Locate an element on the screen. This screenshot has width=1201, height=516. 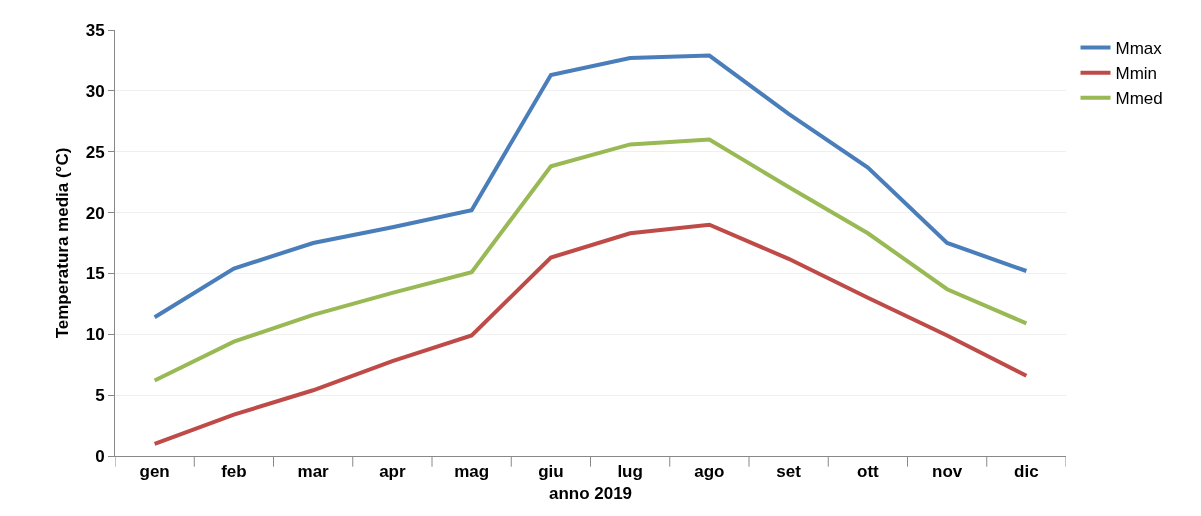
y-tick-label: 15 is located at coordinates (95, 274).